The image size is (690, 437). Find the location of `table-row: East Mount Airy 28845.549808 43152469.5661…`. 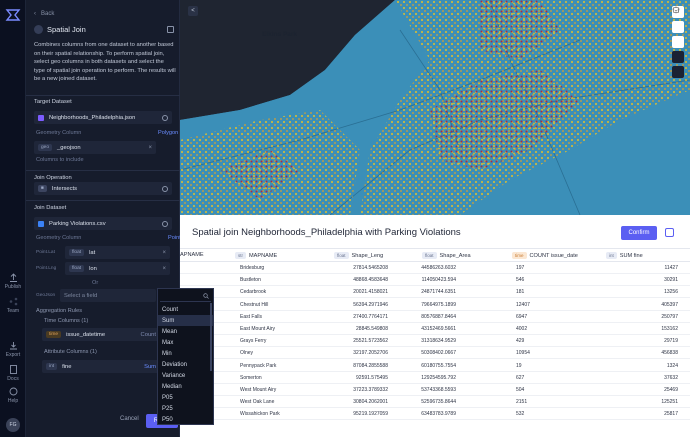

table-row: East Mount Airy 28845.549808 43152469.5661… is located at coordinates (435, 329).